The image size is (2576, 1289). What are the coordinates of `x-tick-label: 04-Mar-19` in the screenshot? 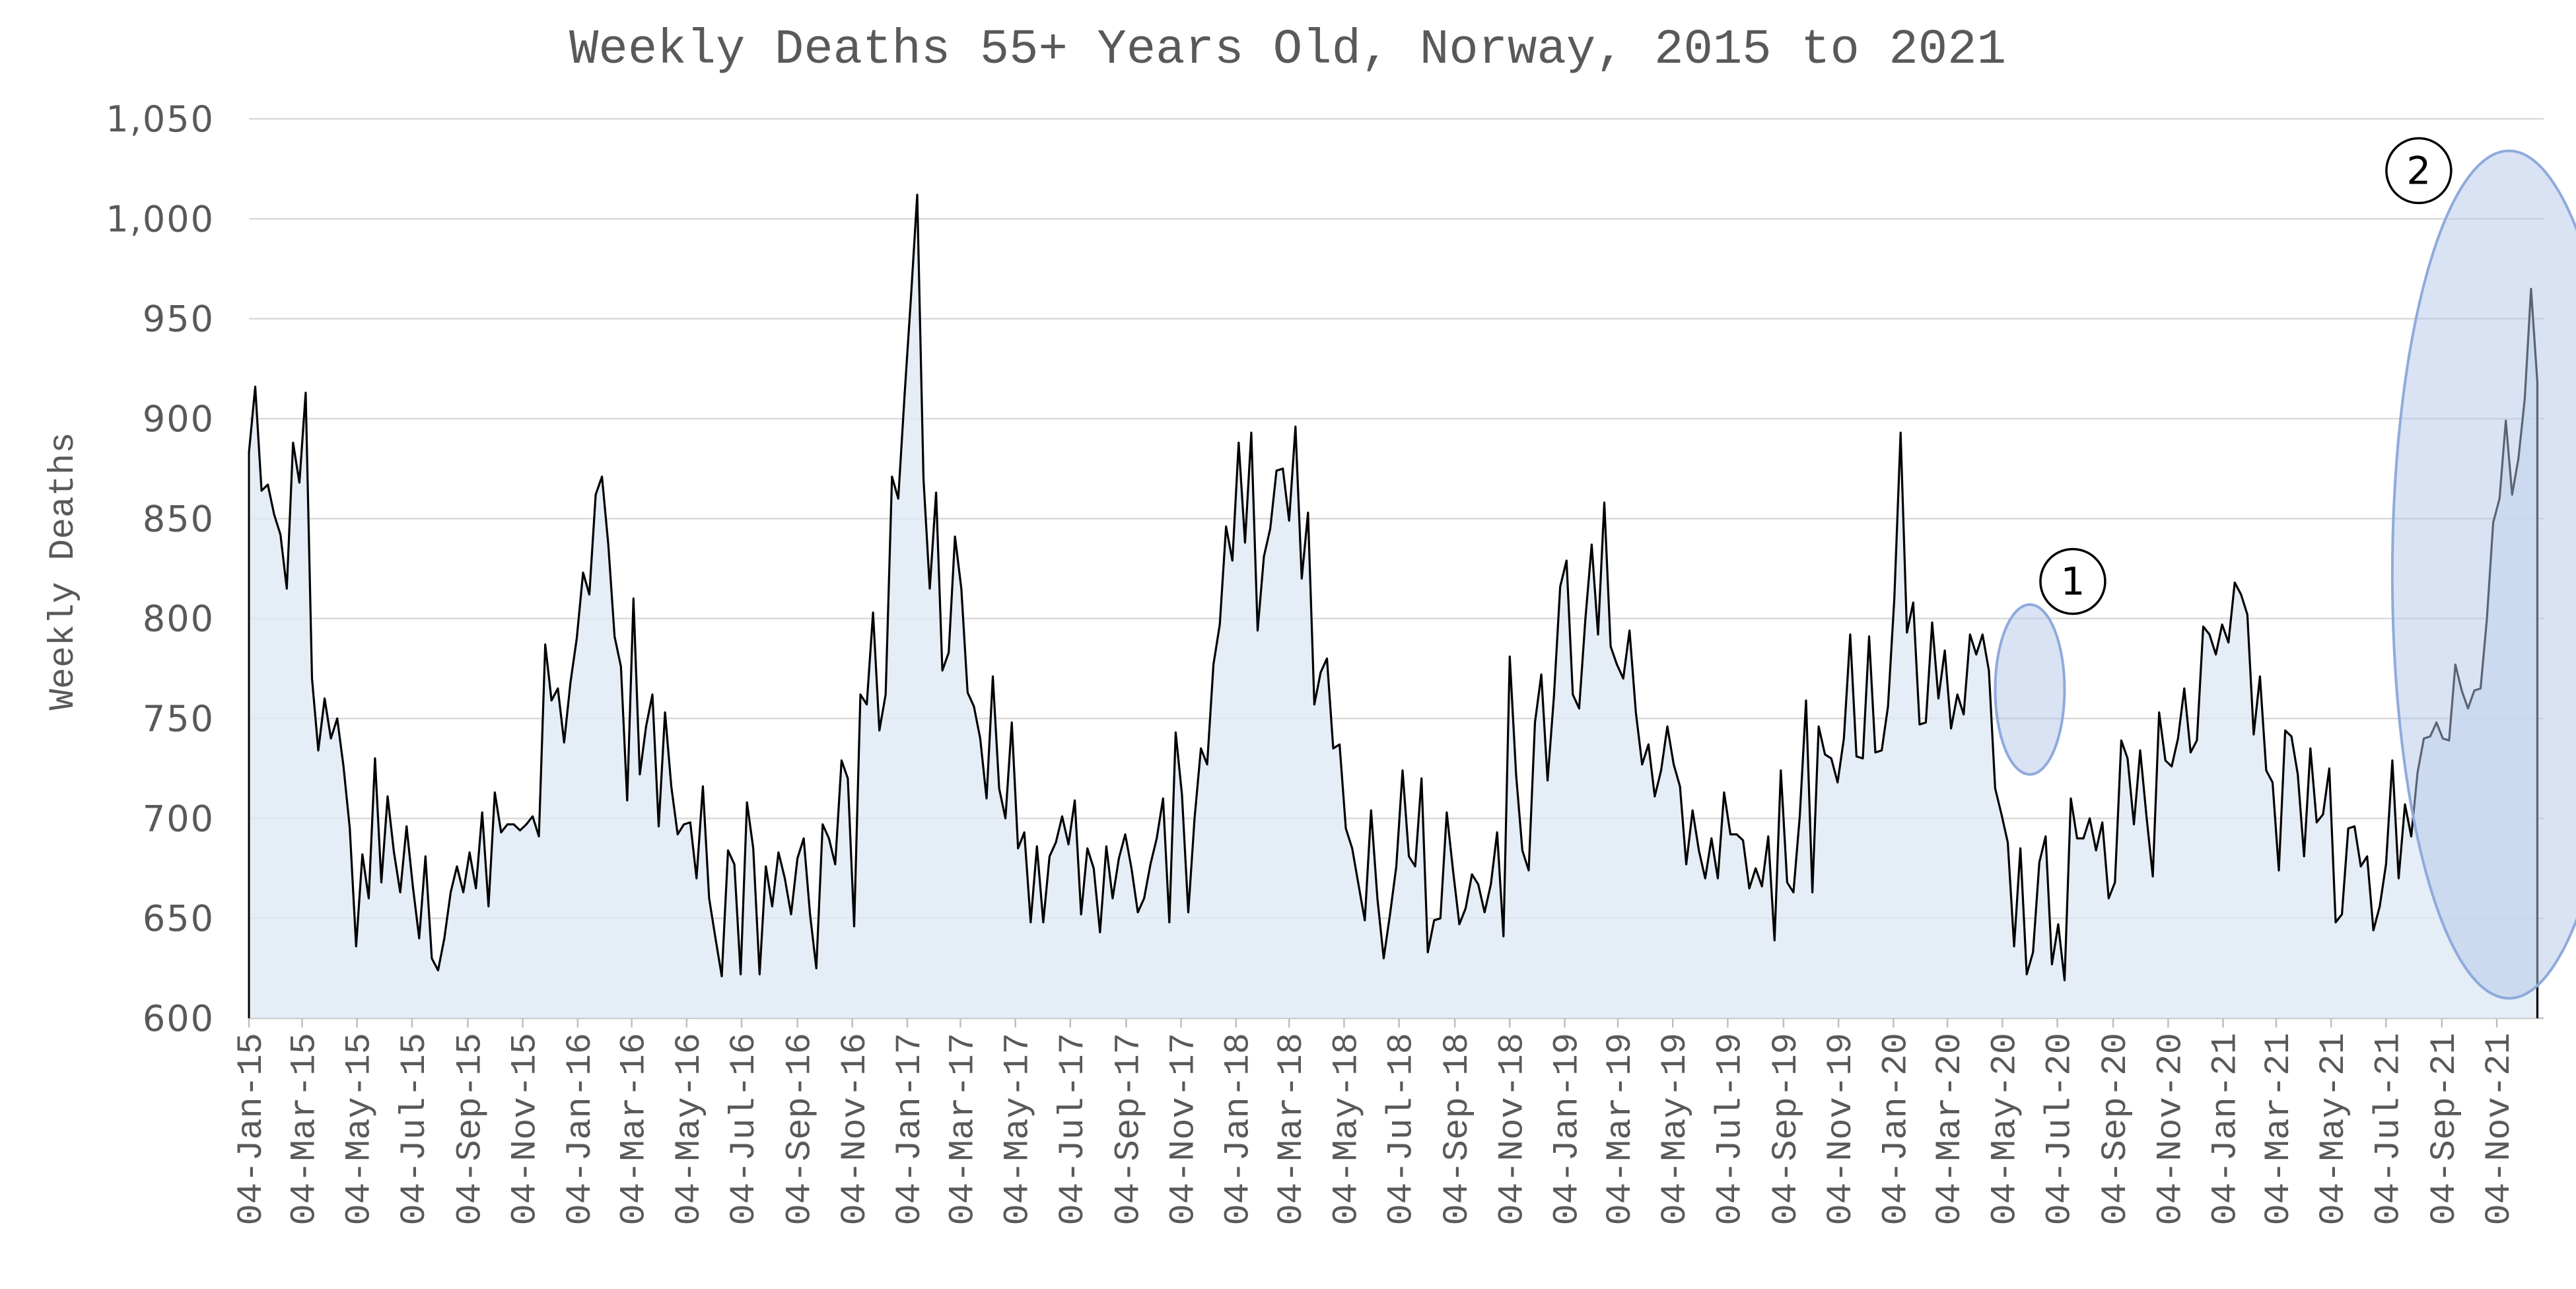 It's located at (1621, 1129).